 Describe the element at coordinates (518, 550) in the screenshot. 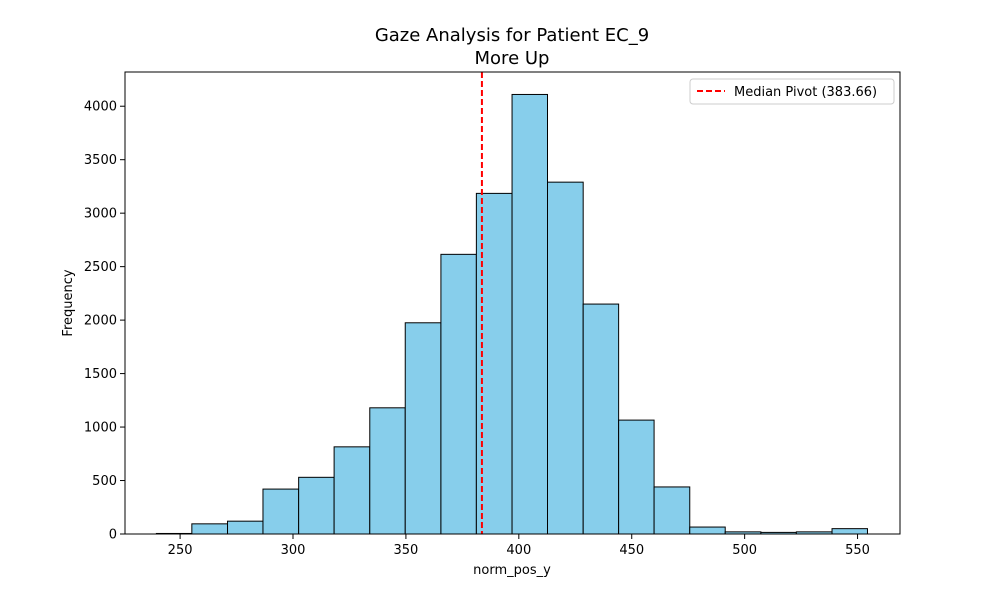

I see `x-tick-label: 400` at that location.